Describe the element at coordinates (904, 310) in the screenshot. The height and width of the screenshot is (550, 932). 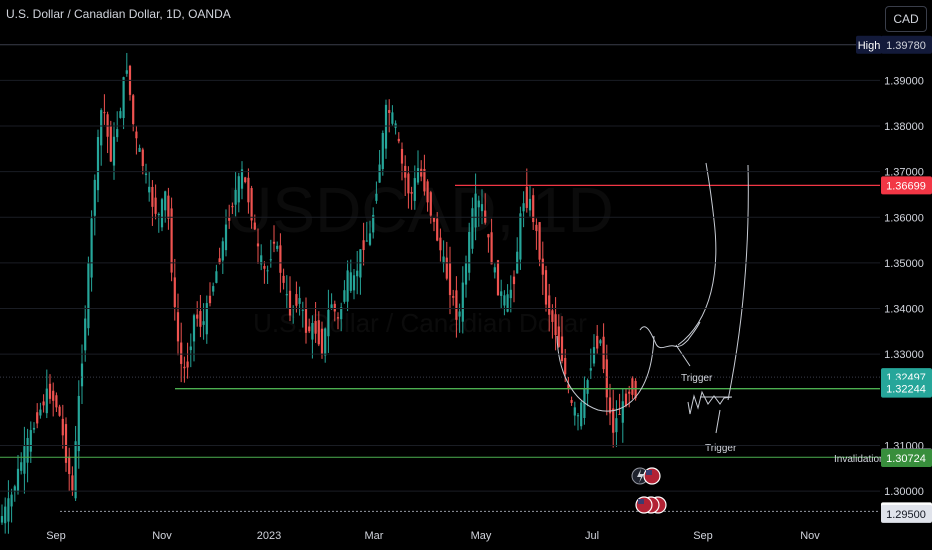
I see `y-tick-label: 1.34000` at that location.